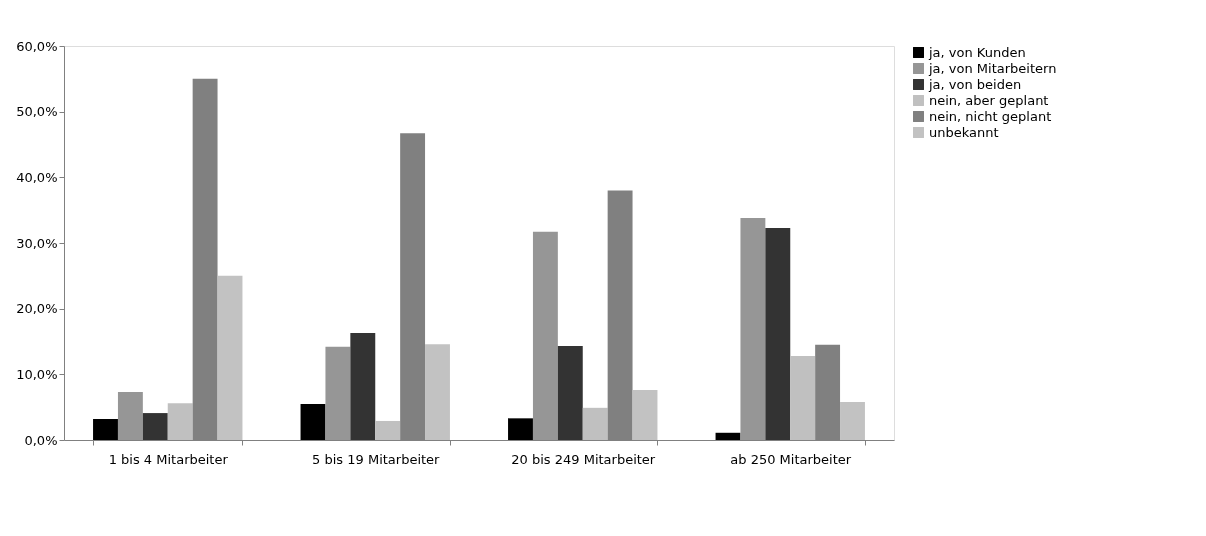 The width and height of the screenshot is (1206, 536). I want to click on x-tick-label: ab 250 Mitarbeiter, so click(791, 459).